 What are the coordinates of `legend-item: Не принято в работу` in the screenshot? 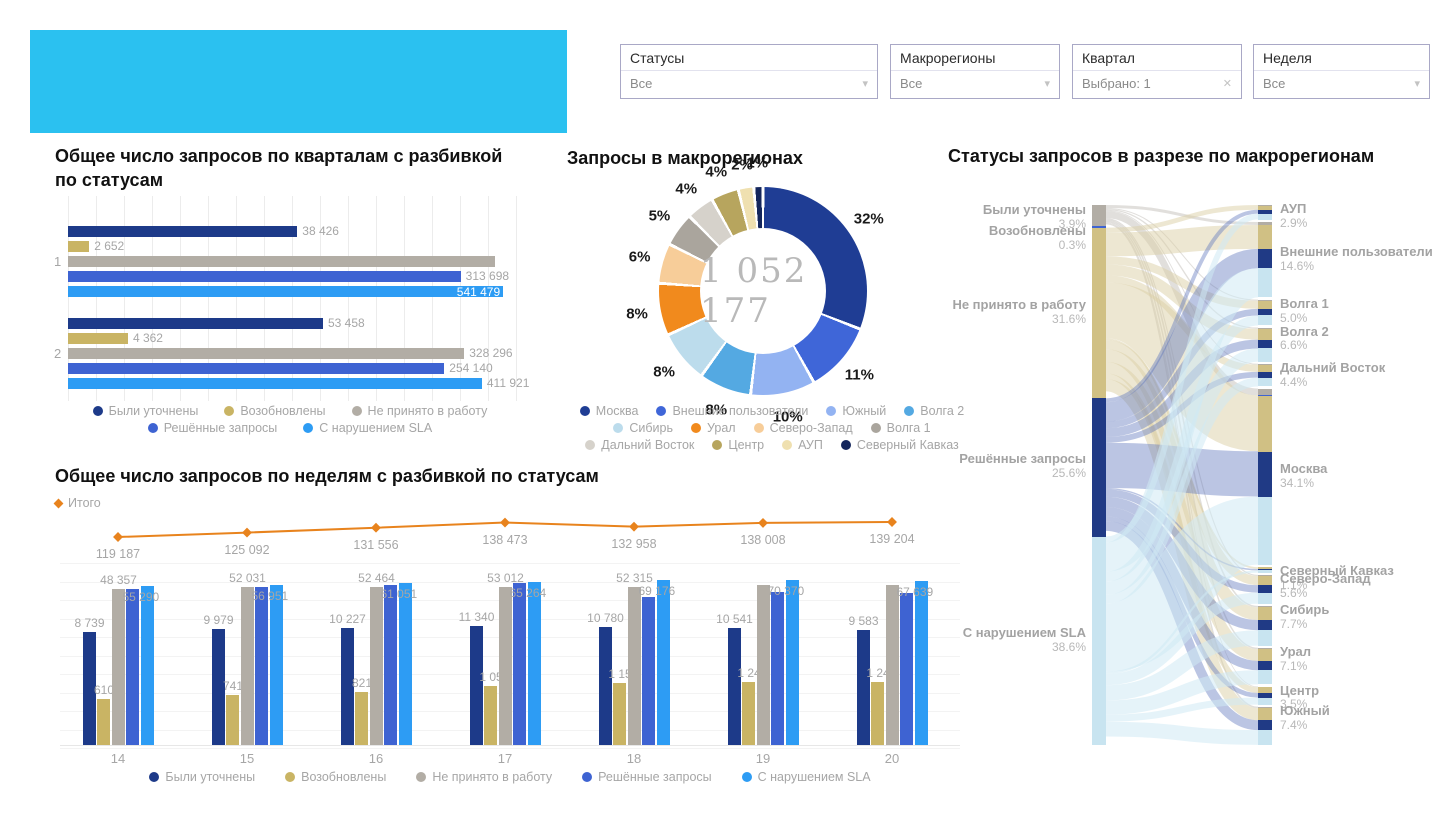 It's located at (419, 411).